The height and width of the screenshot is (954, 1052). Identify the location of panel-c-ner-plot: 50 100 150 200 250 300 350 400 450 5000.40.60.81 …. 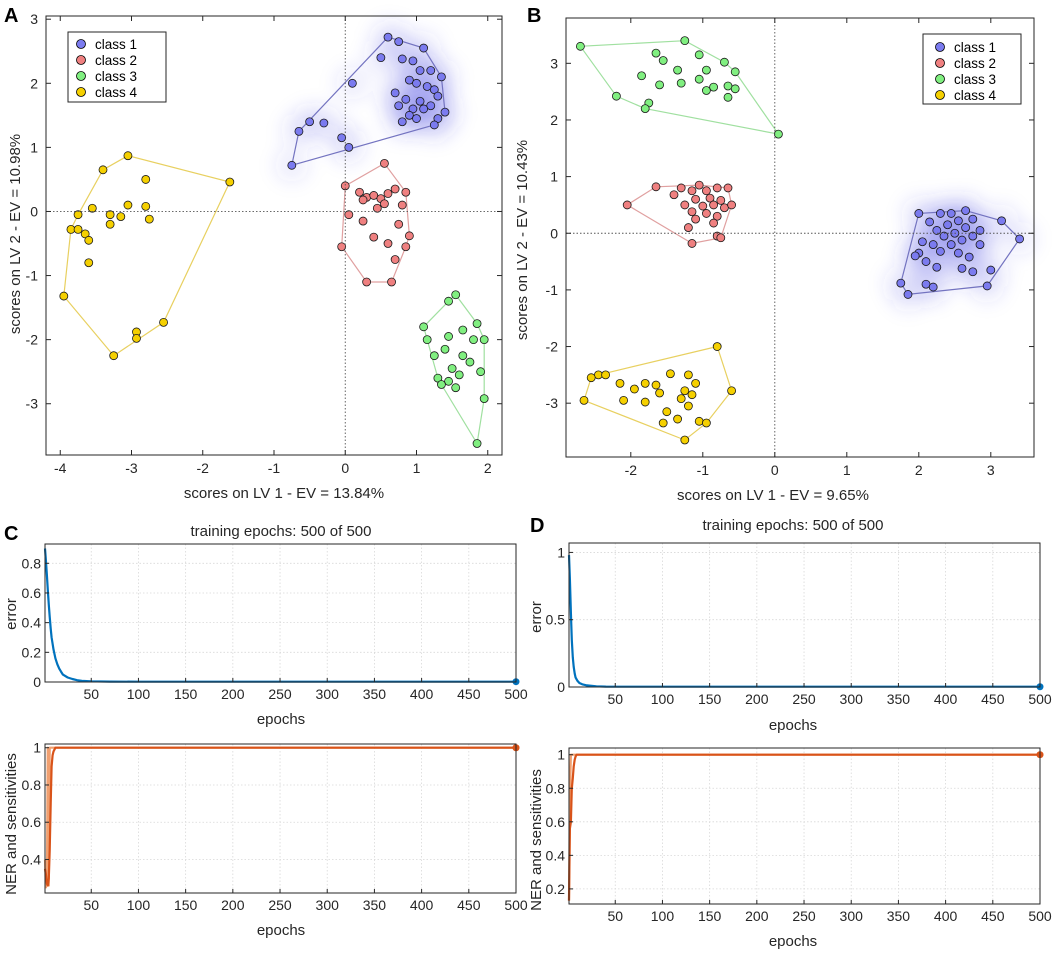
(265, 839).